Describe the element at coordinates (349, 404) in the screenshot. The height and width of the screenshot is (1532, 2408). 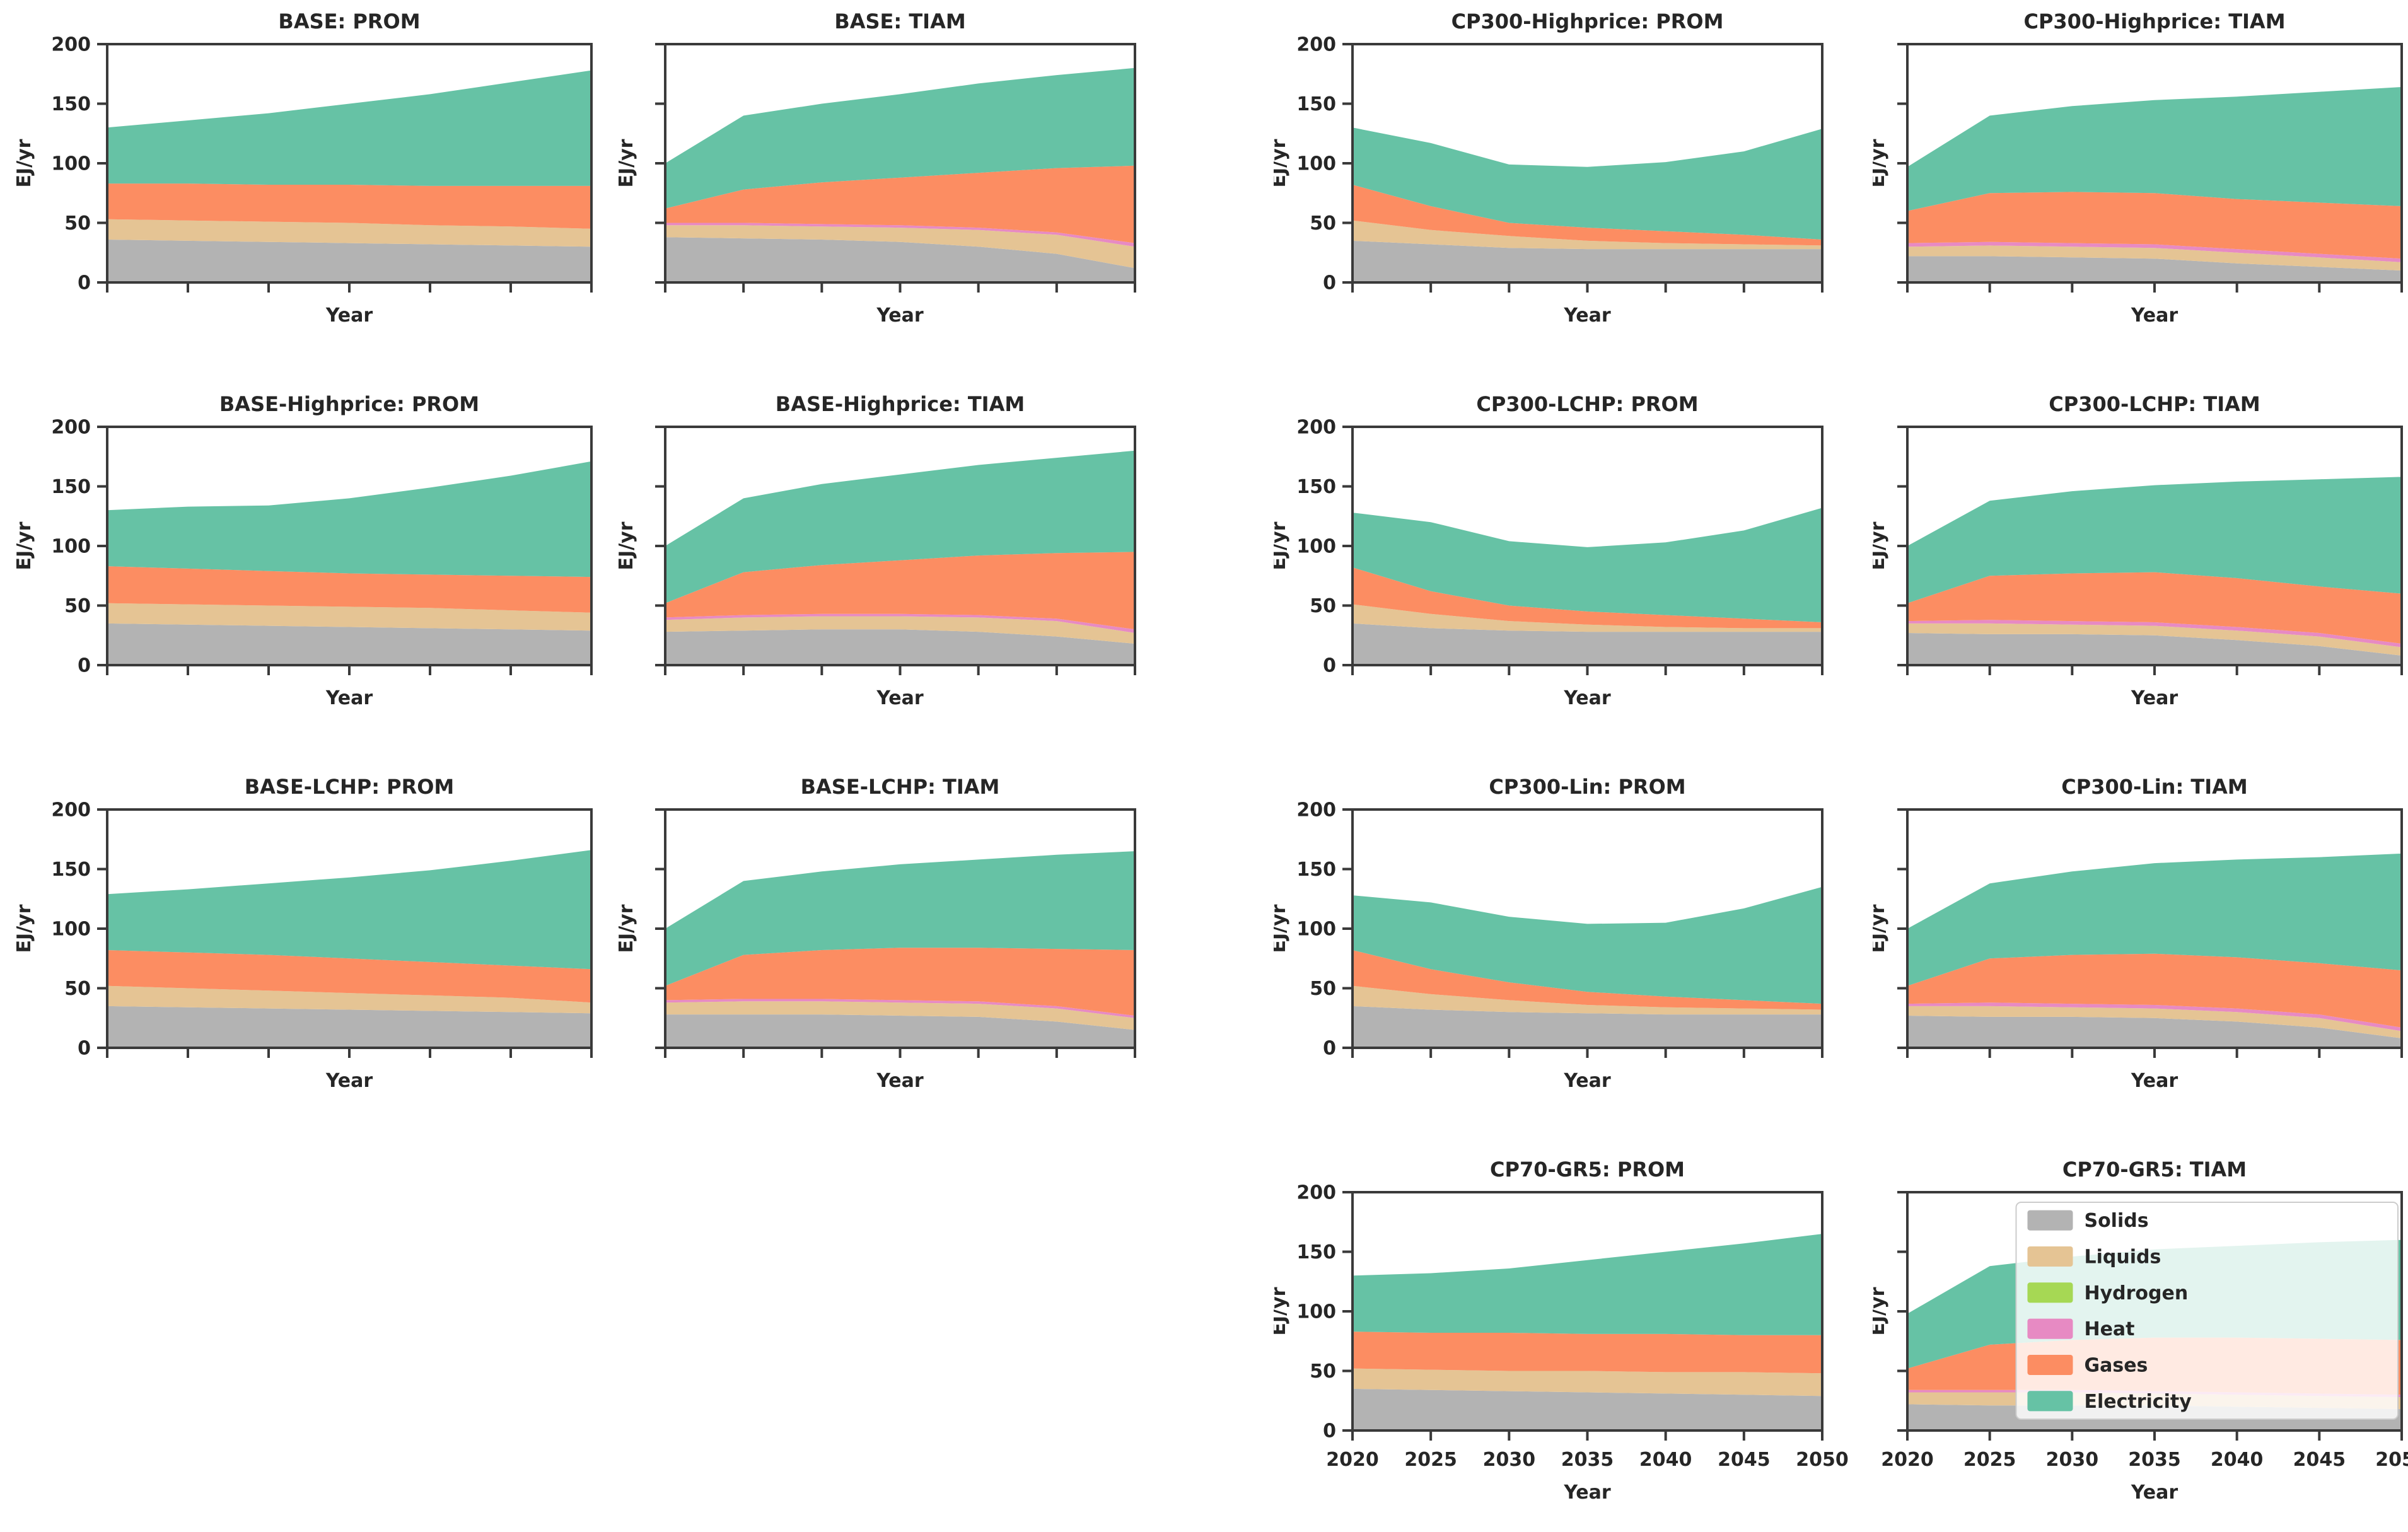
I see `chart-title: BASE-Highprice: PROM` at that location.